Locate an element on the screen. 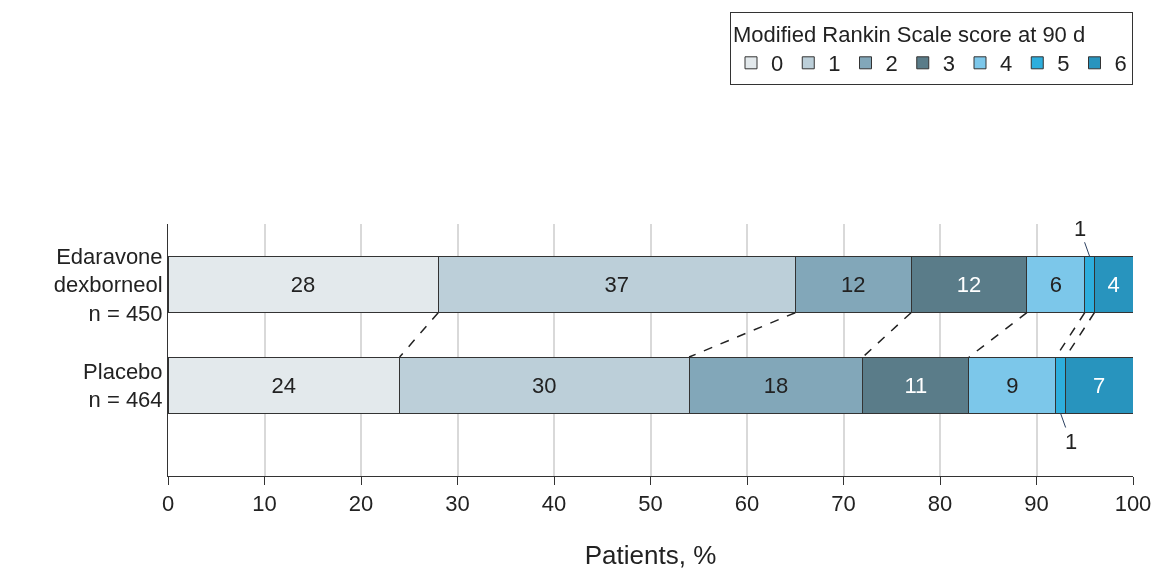 This screenshot has height=582, width=1163. data-label: 37 is located at coordinates (616, 284).